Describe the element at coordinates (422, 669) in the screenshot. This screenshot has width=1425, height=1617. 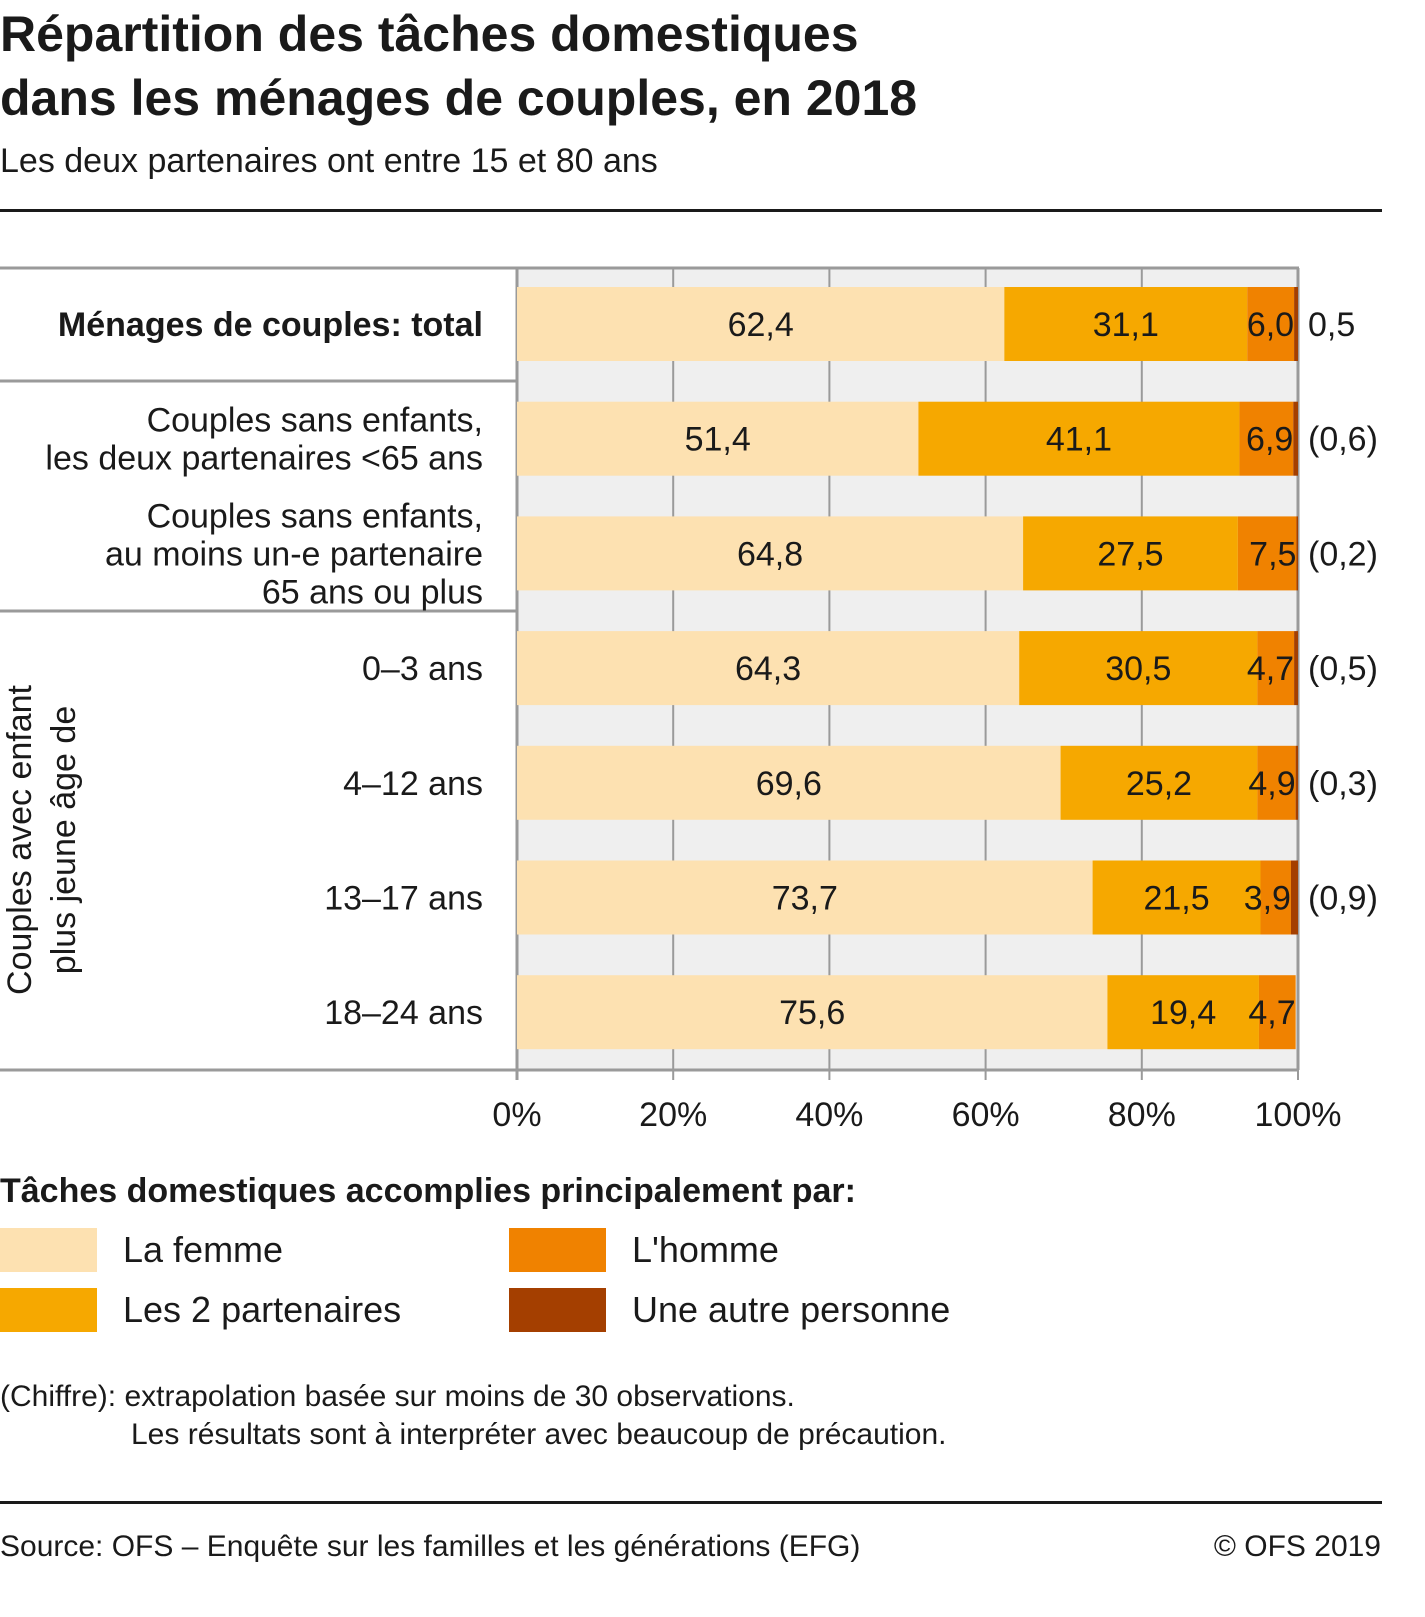
I see `category-label: 0–3 ans` at that location.